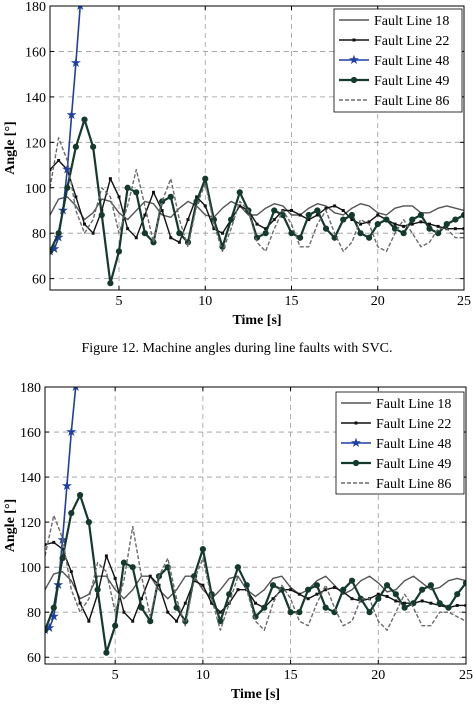  I want to click on legend-marker: ★, so click(354, 59).